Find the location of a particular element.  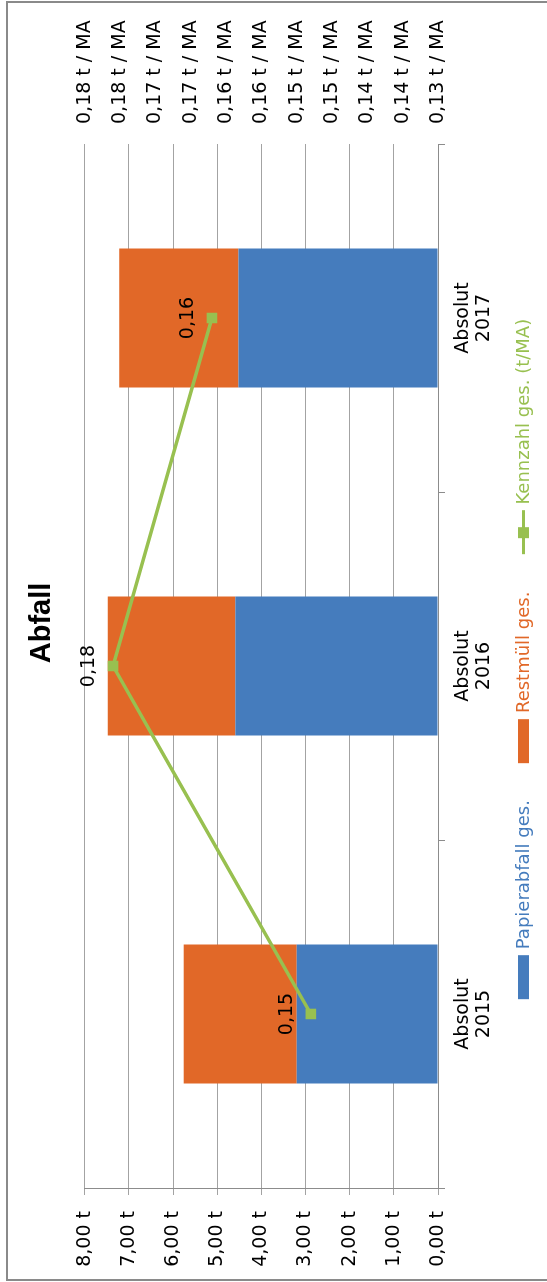

x-tick-label: 3,00 t is located at coordinates (303, 1239).